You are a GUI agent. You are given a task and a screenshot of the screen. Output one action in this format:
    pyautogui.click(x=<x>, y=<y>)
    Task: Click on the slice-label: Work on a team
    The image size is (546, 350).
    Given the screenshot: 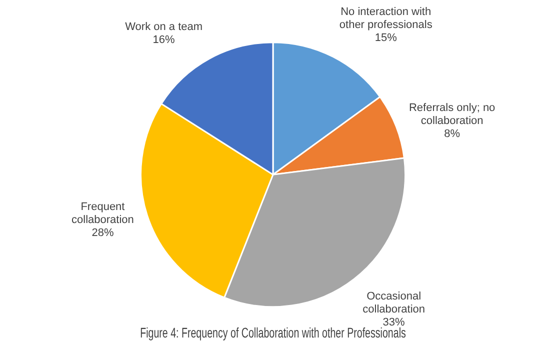 What is the action you would take?
    pyautogui.click(x=164, y=26)
    